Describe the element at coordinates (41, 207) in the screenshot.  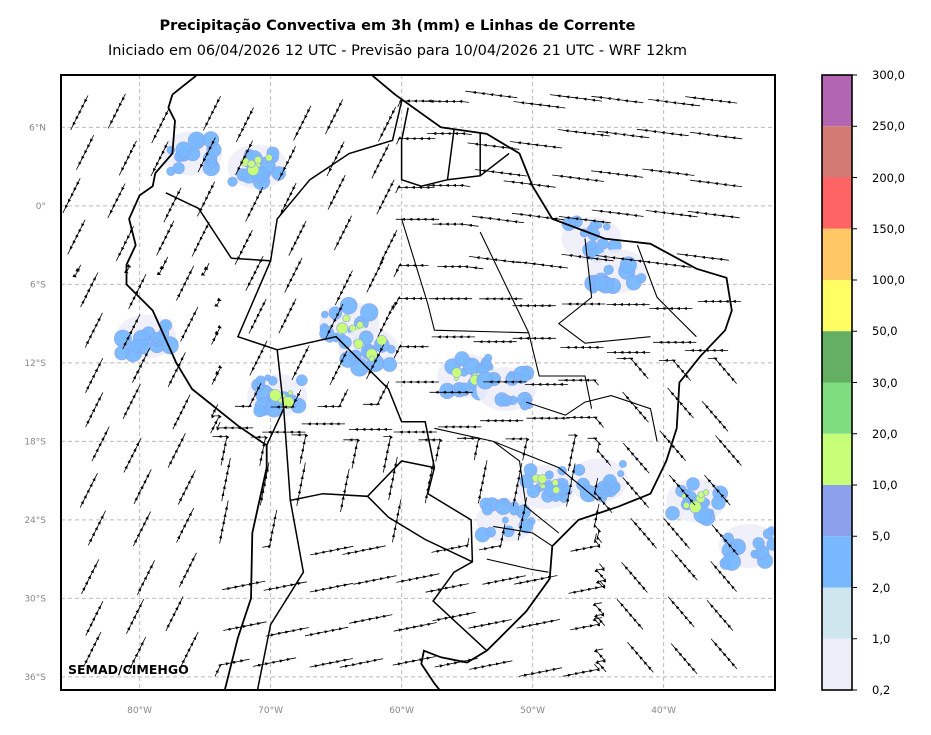
I see `lat-tick-label: 0°` at that location.